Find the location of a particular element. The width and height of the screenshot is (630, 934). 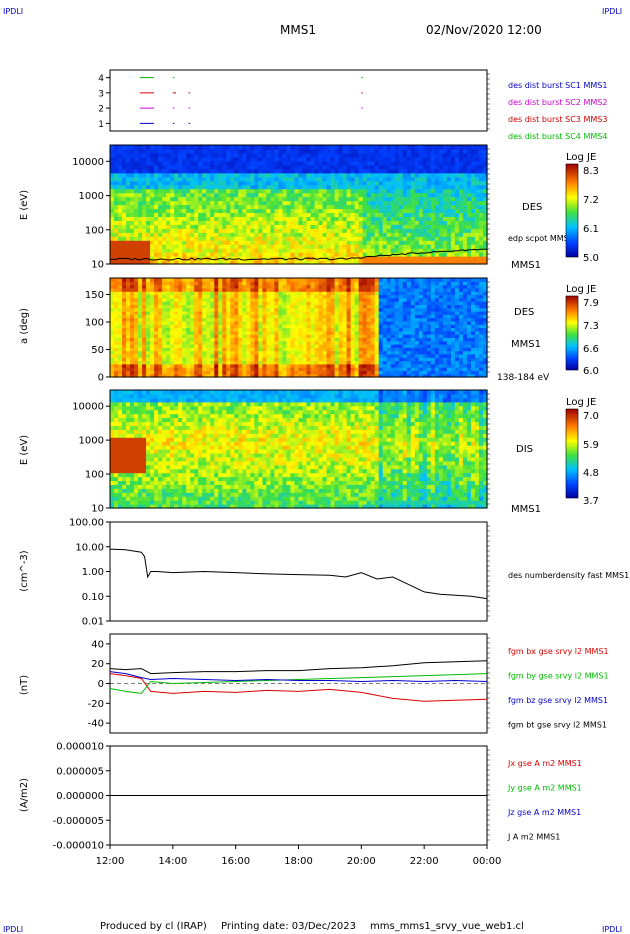

corner-mark-top-left: IPDLI is located at coordinates (13, 11).